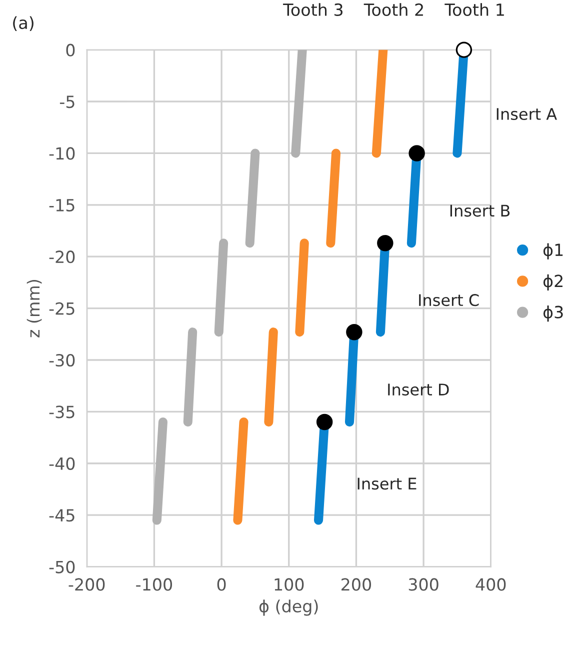 Image resolution: width=583 pixels, height=647 pixels. I want to click on y-tick-label: -20, so click(62, 257).